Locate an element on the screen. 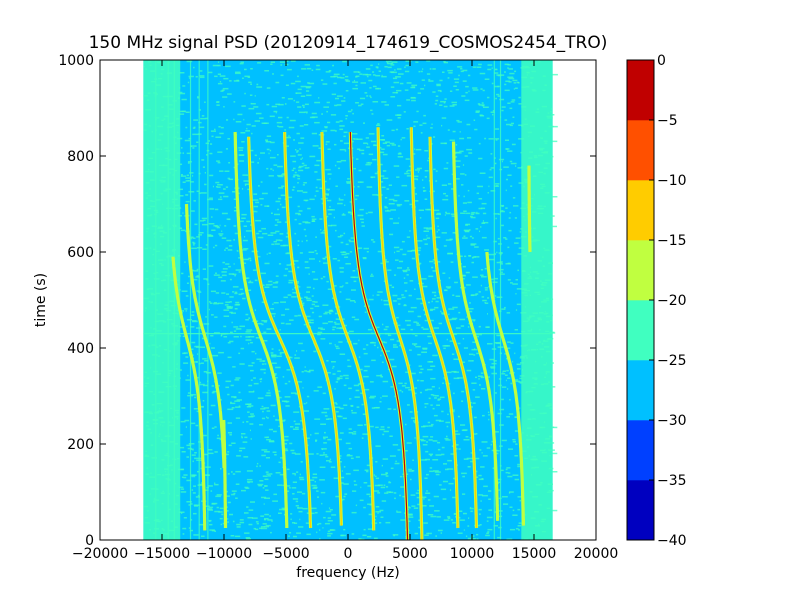 This screenshot has height=600, width=800. y-tick-label: 800 is located at coordinates (80, 157).